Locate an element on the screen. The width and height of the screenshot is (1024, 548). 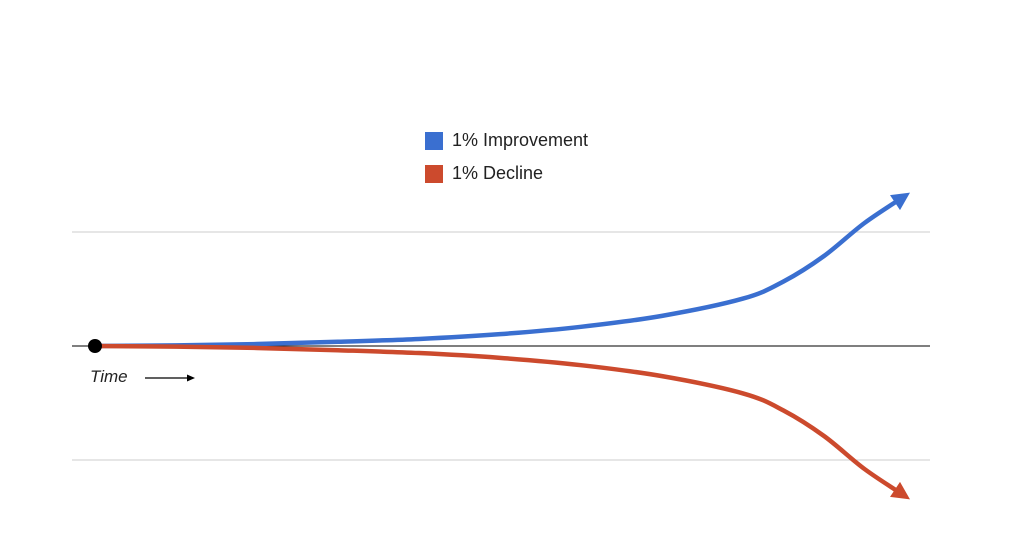
series-arrowhead-decline is located at coordinates (900, 490).